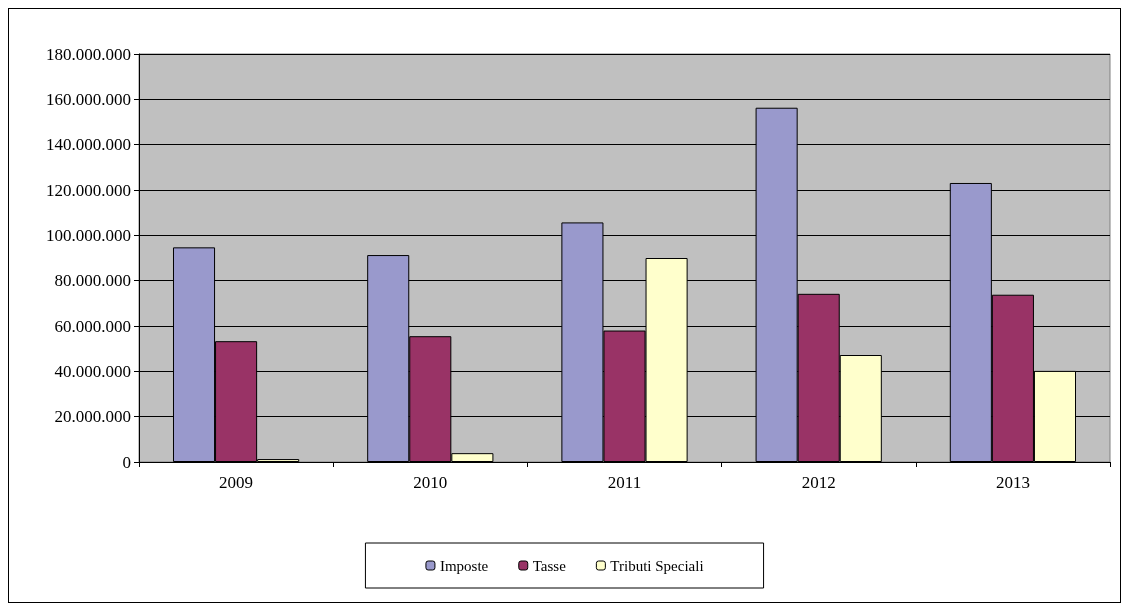 The width and height of the screenshot is (1131, 613). Describe the element at coordinates (92, 326) in the screenshot. I see `y-tick-label: 60.000.000` at that location.